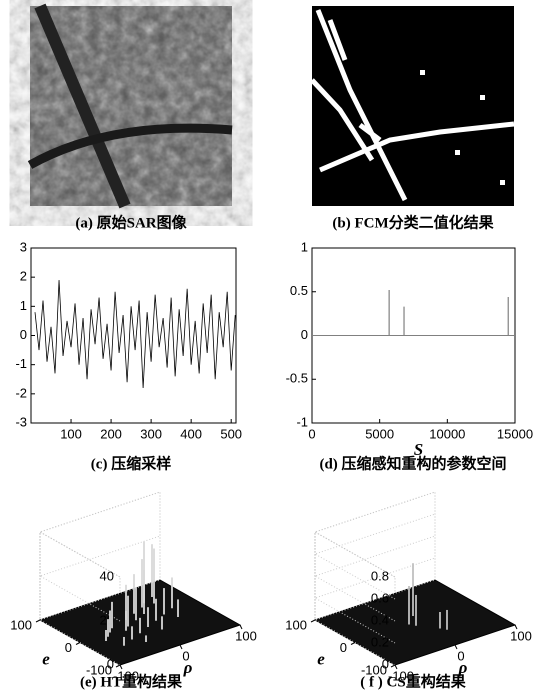 The image size is (533, 692). Describe the element at coordinates (131, 222) in the screenshot. I see `caption: (a) 原始SAR图像` at that location.